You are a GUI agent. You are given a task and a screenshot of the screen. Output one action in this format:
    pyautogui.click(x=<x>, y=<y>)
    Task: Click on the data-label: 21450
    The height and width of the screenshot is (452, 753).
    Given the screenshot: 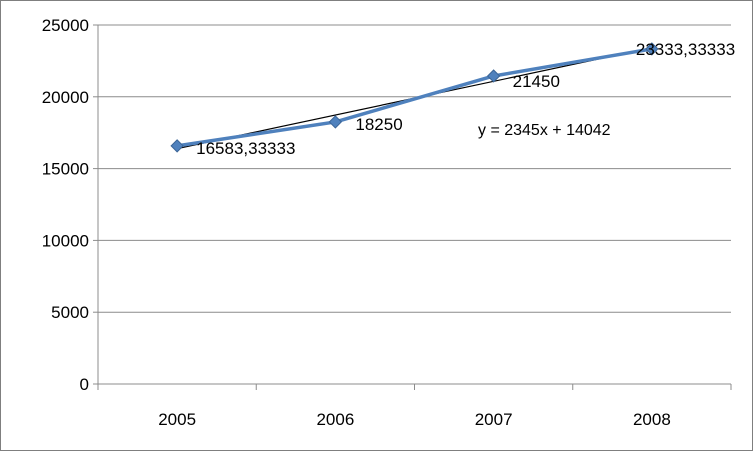 What is the action you would take?
    pyautogui.click(x=536, y=81)
    